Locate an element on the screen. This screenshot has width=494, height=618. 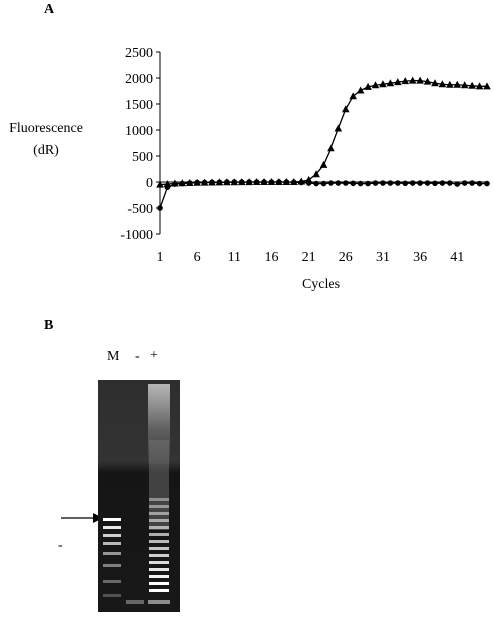
y-tick-label: 2500 is located at coordinates (139, 53).